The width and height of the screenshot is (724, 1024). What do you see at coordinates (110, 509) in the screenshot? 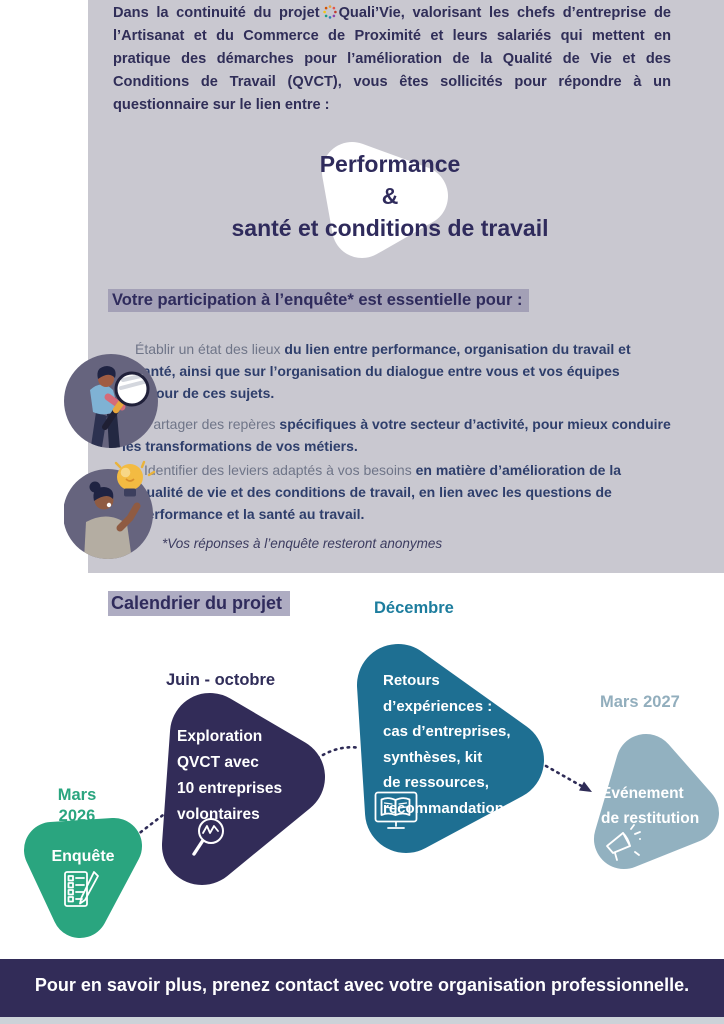
I see `person-bulb-illustration` at bounding box center [110, 509].